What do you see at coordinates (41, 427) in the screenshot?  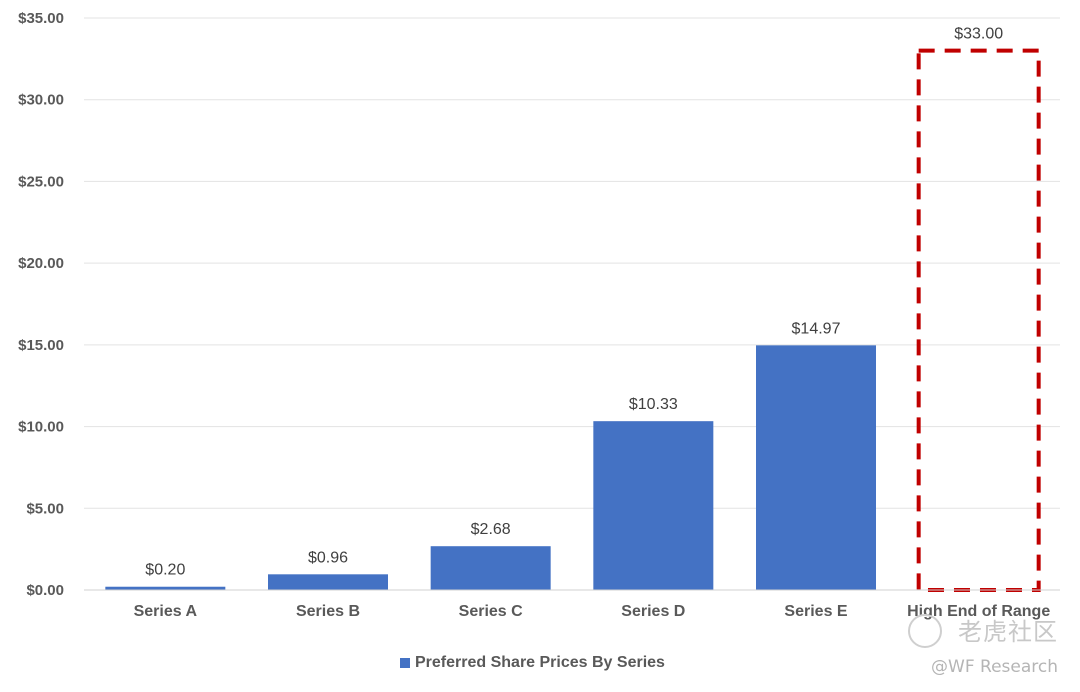 I see `y-tick-label: $10.00` at bounding box center [41, 427].